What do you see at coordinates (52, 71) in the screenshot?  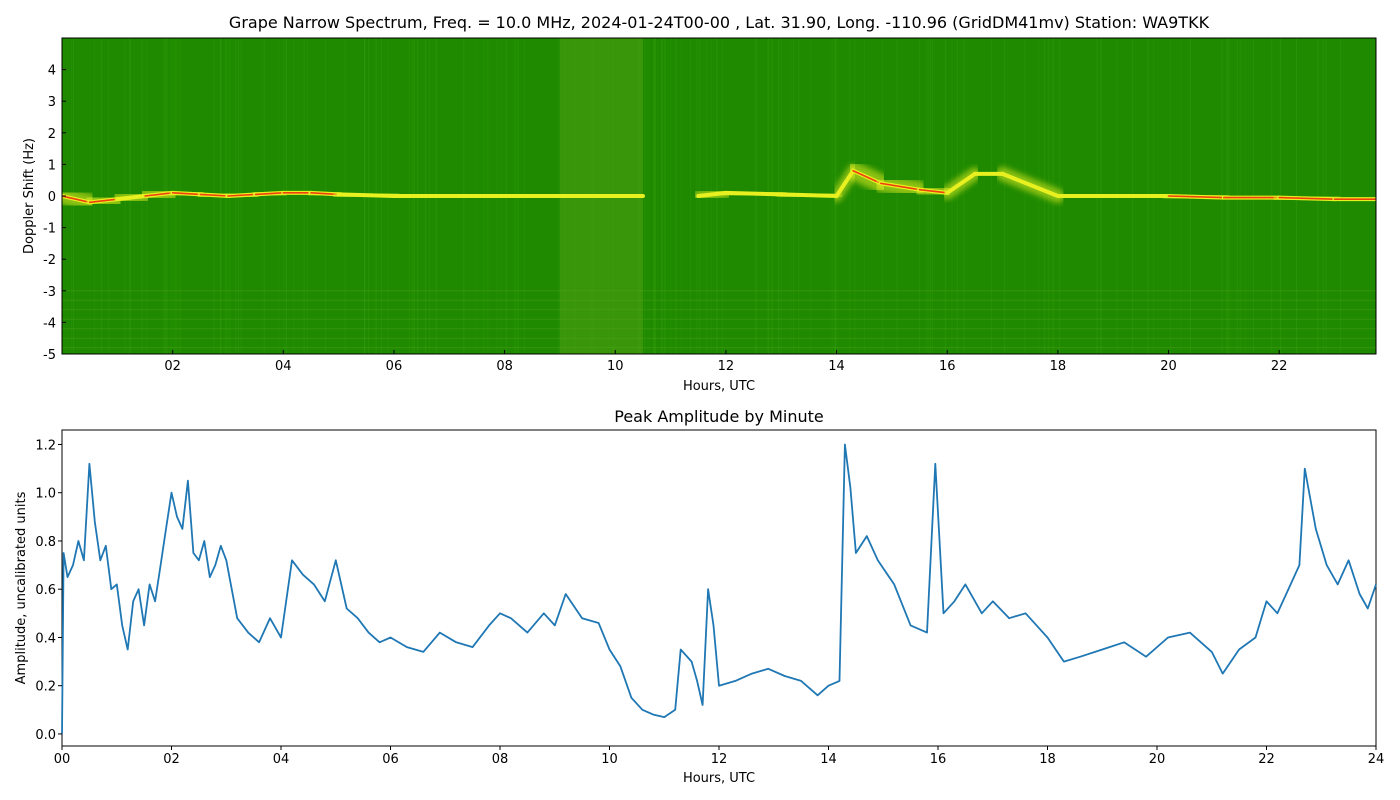 I see `y-tick-label: 4` at bounding box center [52, 71].